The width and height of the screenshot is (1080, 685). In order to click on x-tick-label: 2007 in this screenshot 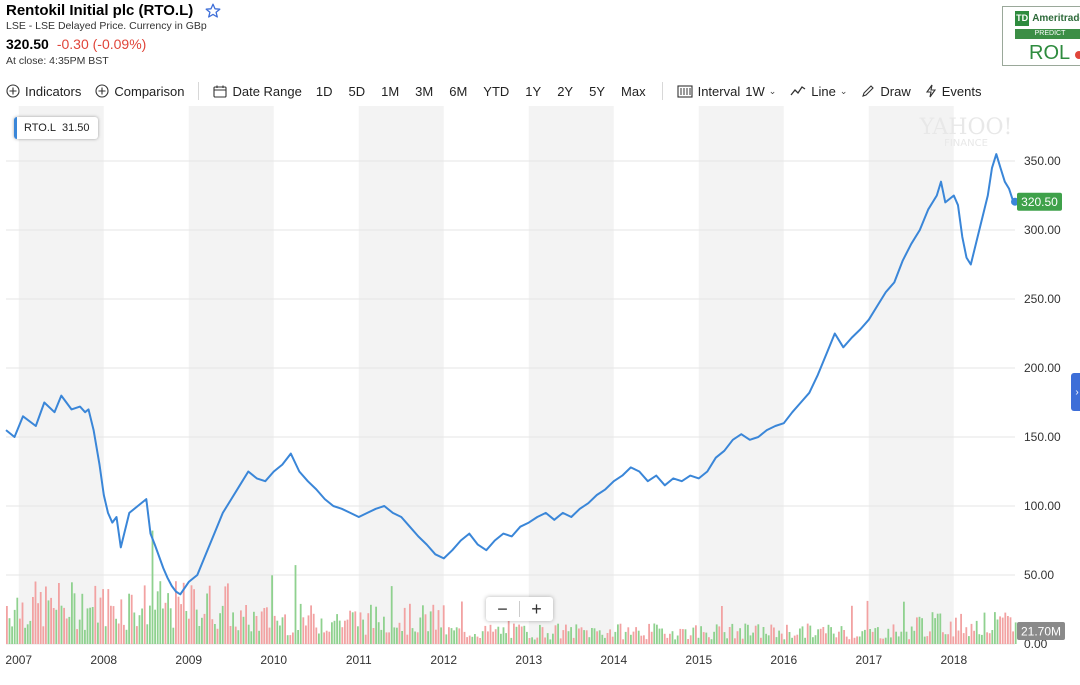, I will do `click(18, 660)`.